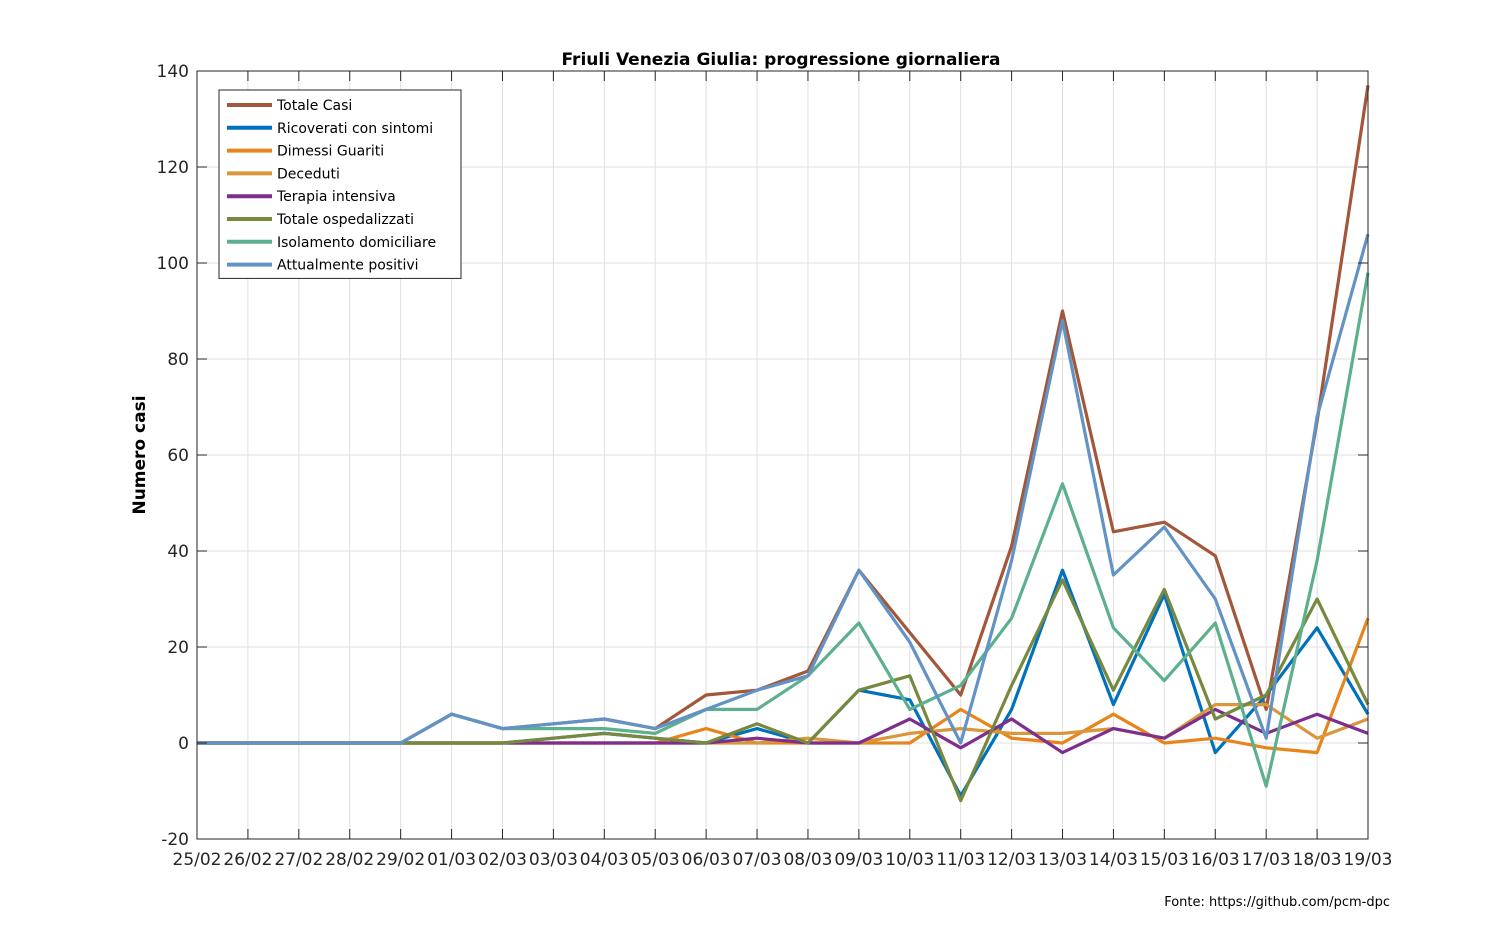 The width and height of the screenshot is (1511, 946). What do you see at coordinates (1164, 860) in the screenshot?
I see `x-tick-label: 15/03` at bounding box center [1164, 860].